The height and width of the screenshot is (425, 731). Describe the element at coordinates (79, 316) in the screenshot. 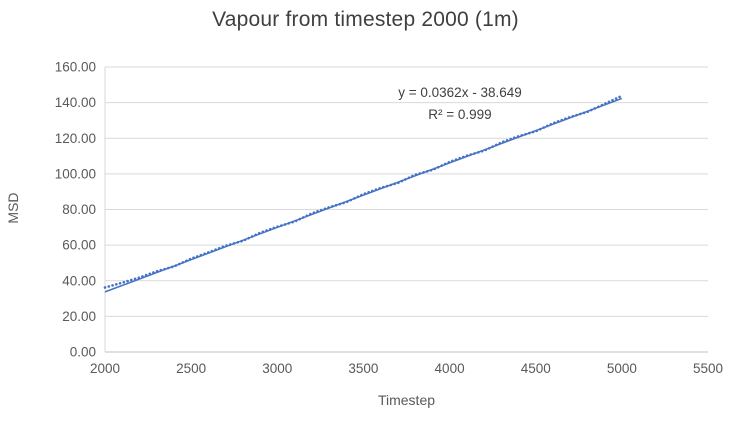

I see `y-tick-label: 20.00` at that location.